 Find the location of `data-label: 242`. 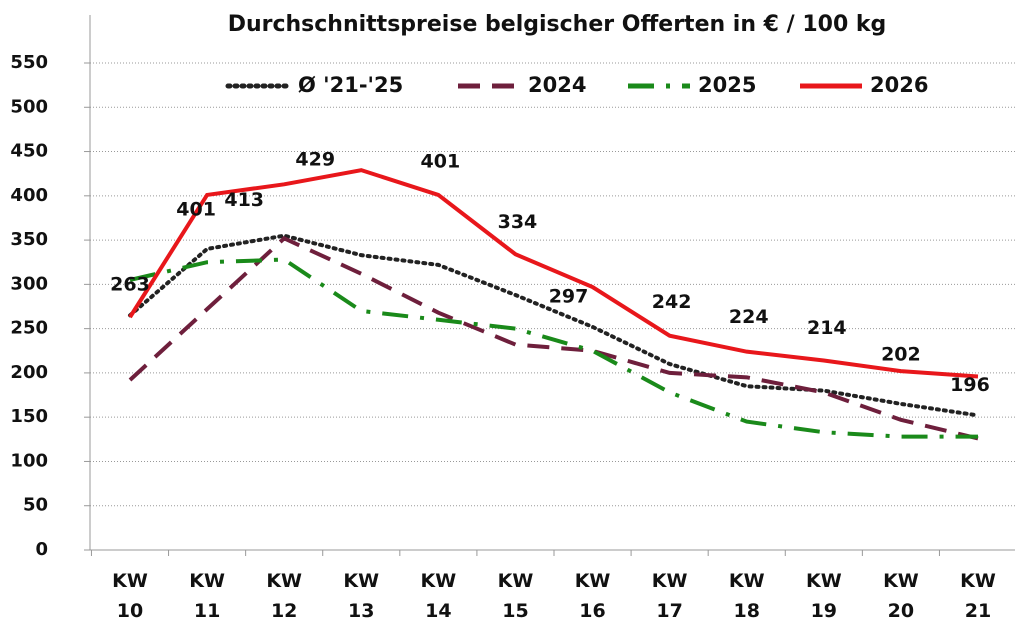

data-label: 242 is located at coordinates (672, 302).